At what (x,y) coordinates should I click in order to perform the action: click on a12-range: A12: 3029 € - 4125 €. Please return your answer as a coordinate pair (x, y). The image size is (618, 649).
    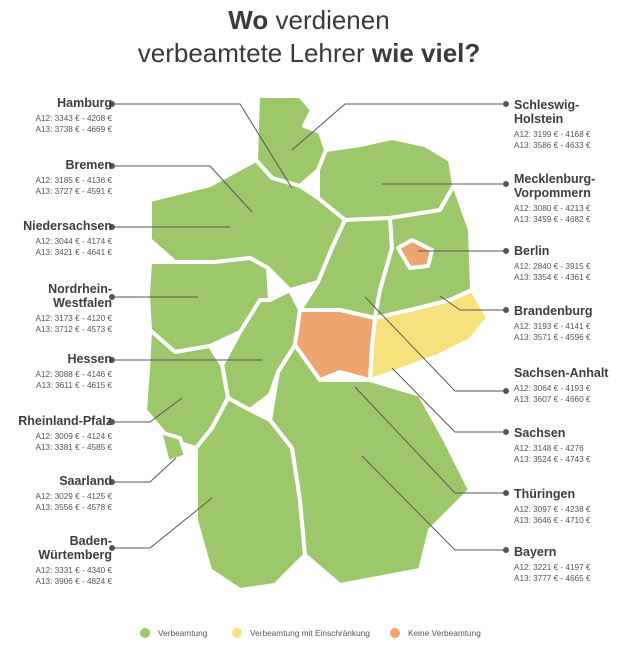
    Looking at the image, I should click on (73, 496).